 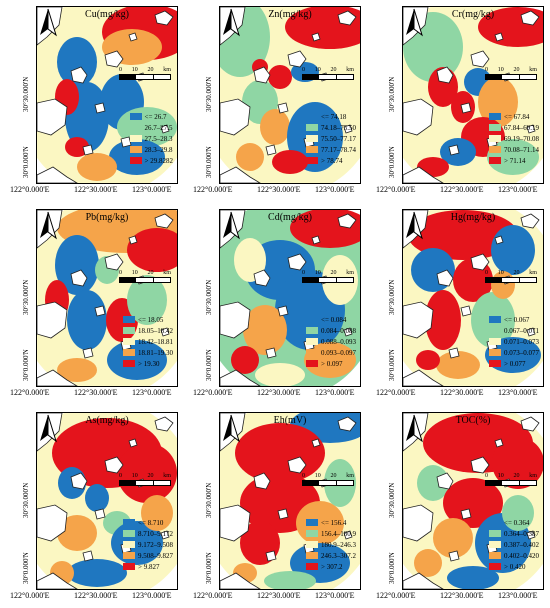 What do you see at coordinates (155, 341) in the screenshot?
I see `legend-label: 18.42–18.81` at bounding box center [155, 341].